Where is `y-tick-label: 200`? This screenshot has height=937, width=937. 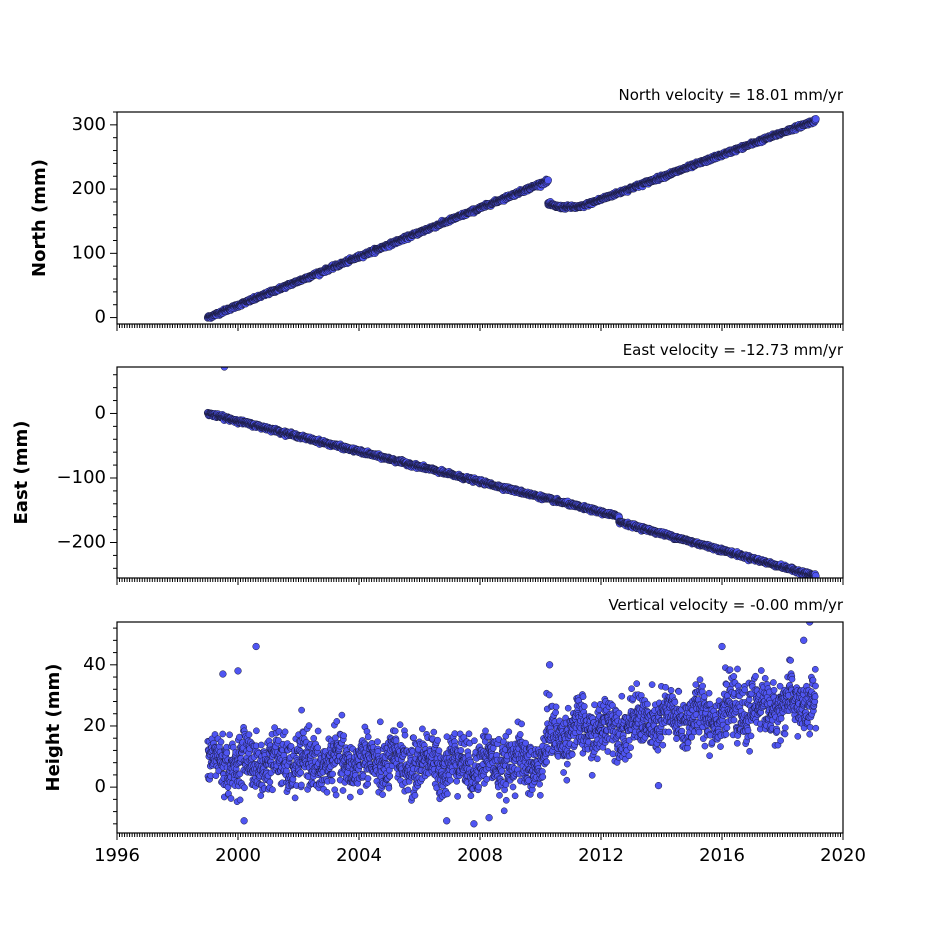 y-tick-label: 200 is located at coordinates (89, 188).